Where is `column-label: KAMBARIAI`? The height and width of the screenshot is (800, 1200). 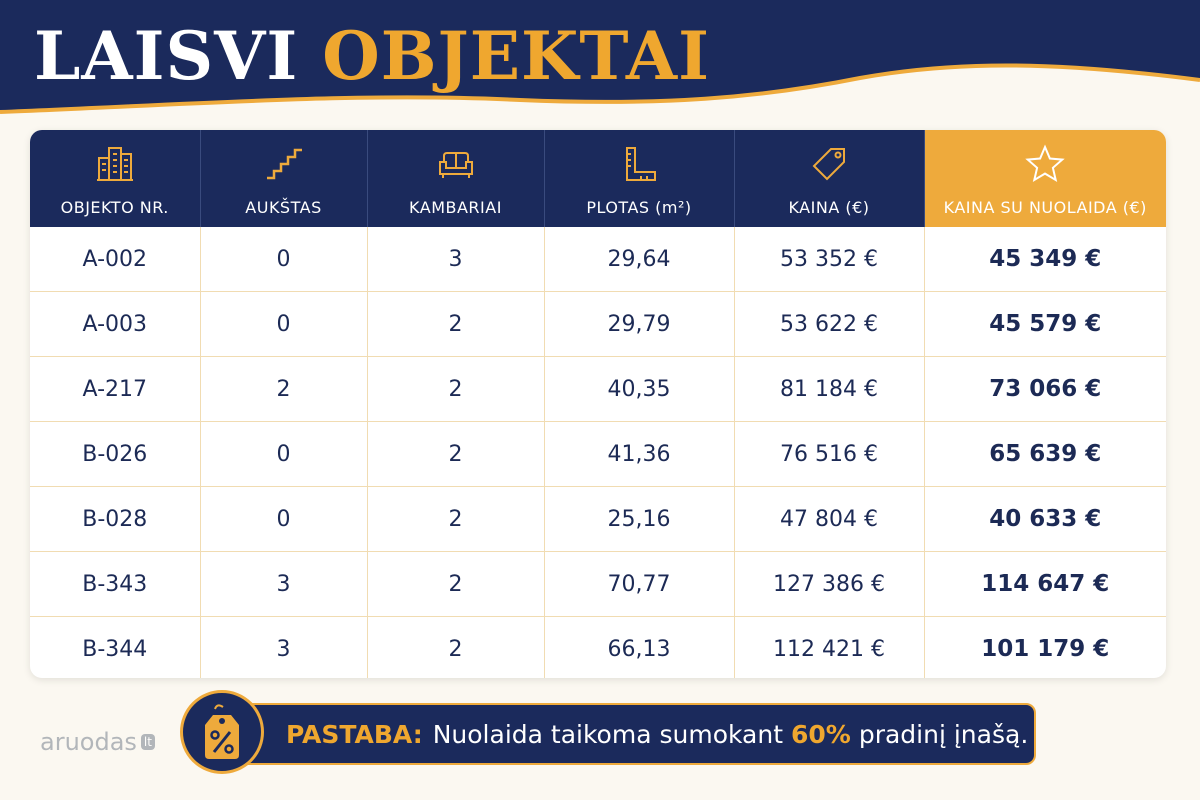 column-label: KAMBARIAI is located at coordinates (455, 207).